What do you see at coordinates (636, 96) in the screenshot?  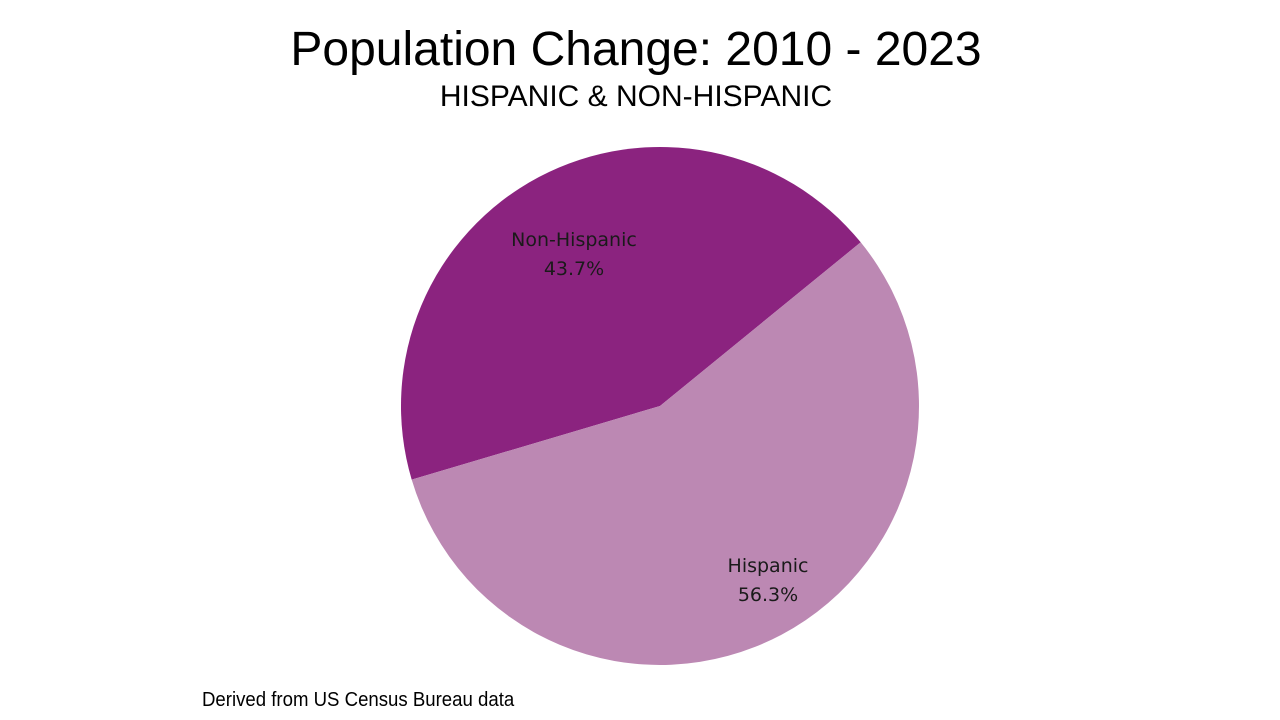 I see `chart-subtitle: HISPANIC & NON-HISPANIC` at bounding box center [636, 96].